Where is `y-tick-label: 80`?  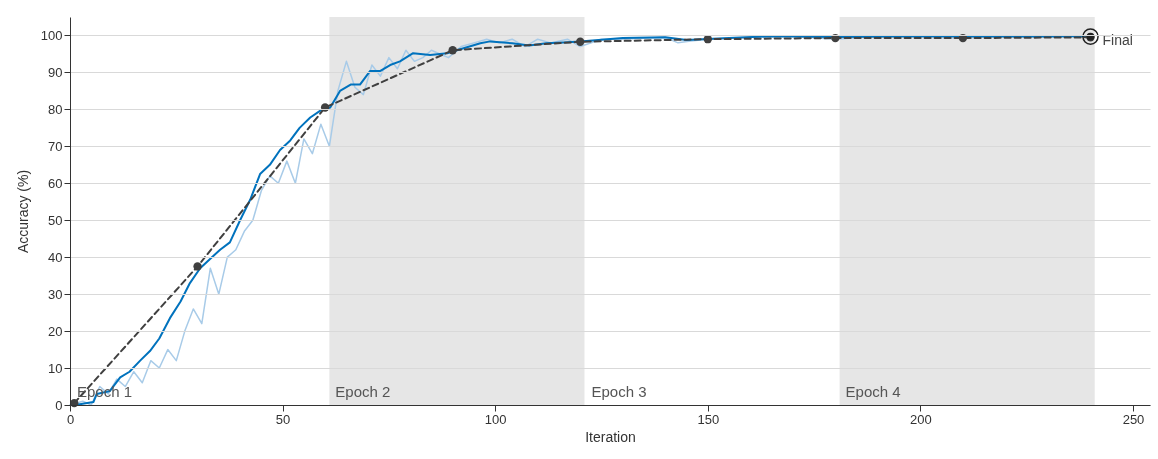 y-tick-label: 80 is located at coordinates (55, 109).